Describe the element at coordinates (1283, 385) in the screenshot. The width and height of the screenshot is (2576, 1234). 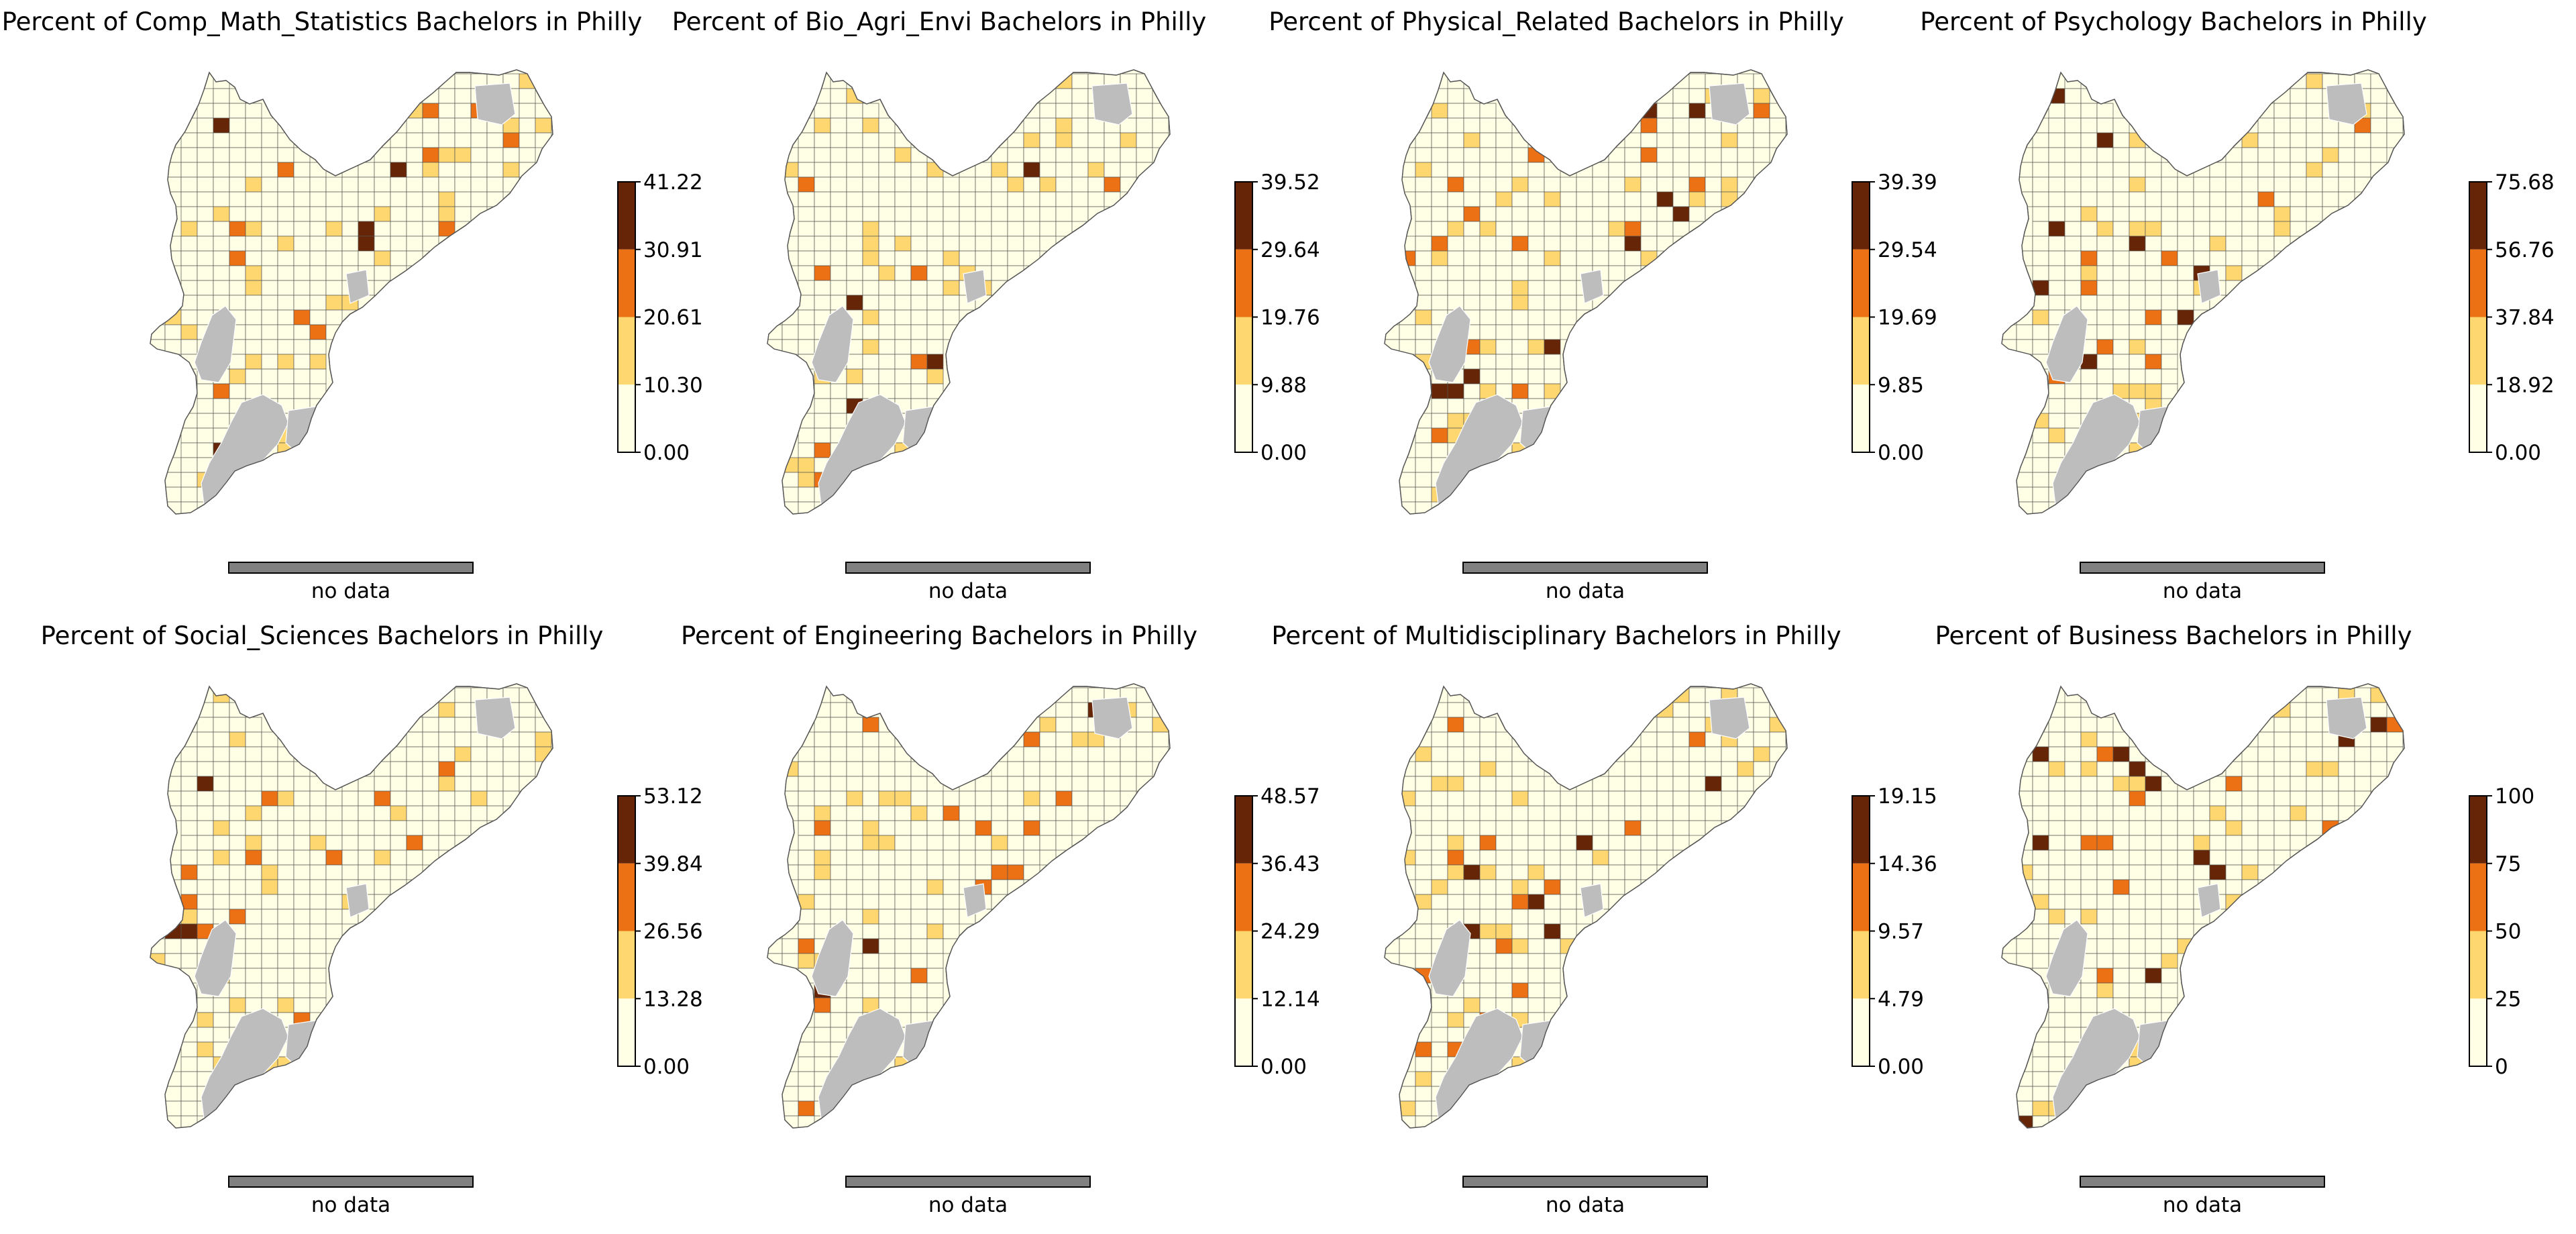
I see `colorbar-tick-label: 9.88` at that location.